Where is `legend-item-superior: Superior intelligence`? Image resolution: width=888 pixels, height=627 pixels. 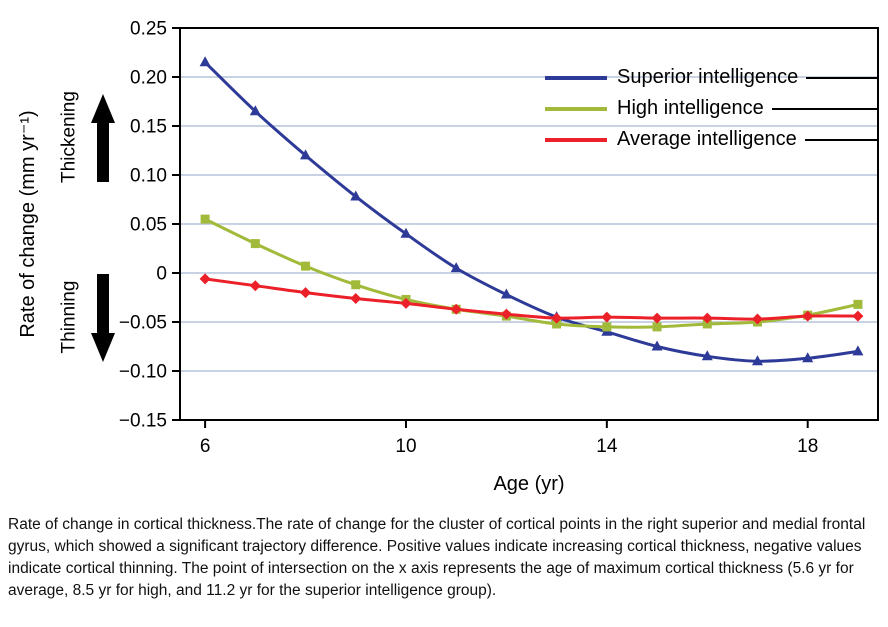 legend-item-superior: Superior intelligence is located at coordinates (711, 77).